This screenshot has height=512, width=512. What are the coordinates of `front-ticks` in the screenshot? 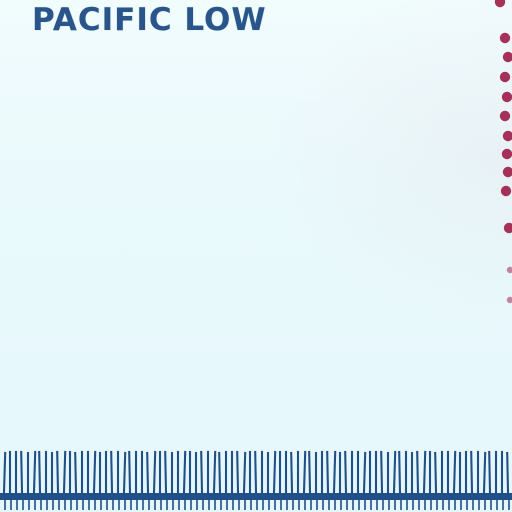 It's located at (256, 481).